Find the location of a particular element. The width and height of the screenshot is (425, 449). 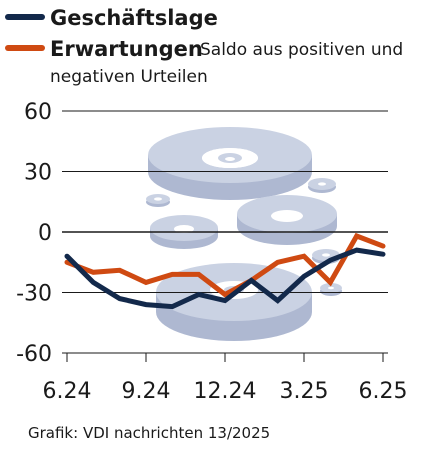

x-tick-label: 6.24 is located at coordinates (67, 391).